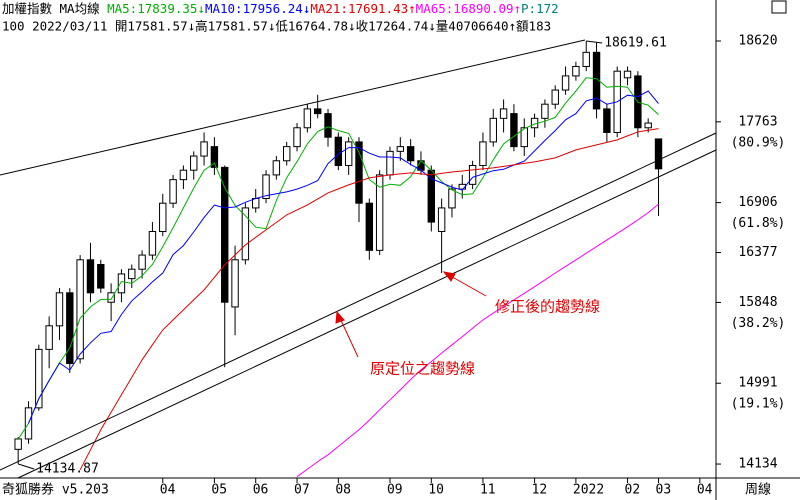  Describe the element at coordinates (588, 490) in the screenshot. I see `x-tick-label: 2022` at that location.